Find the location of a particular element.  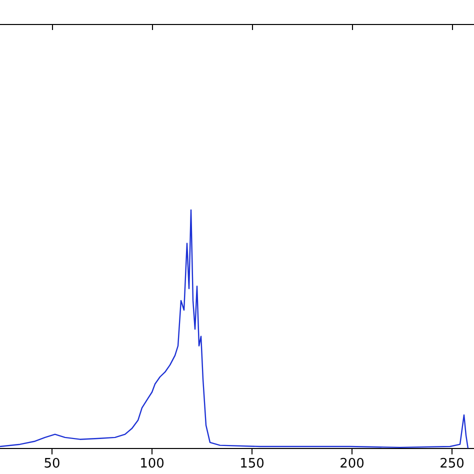

x-tick-label: 100 is located at coordinates (152, 464).